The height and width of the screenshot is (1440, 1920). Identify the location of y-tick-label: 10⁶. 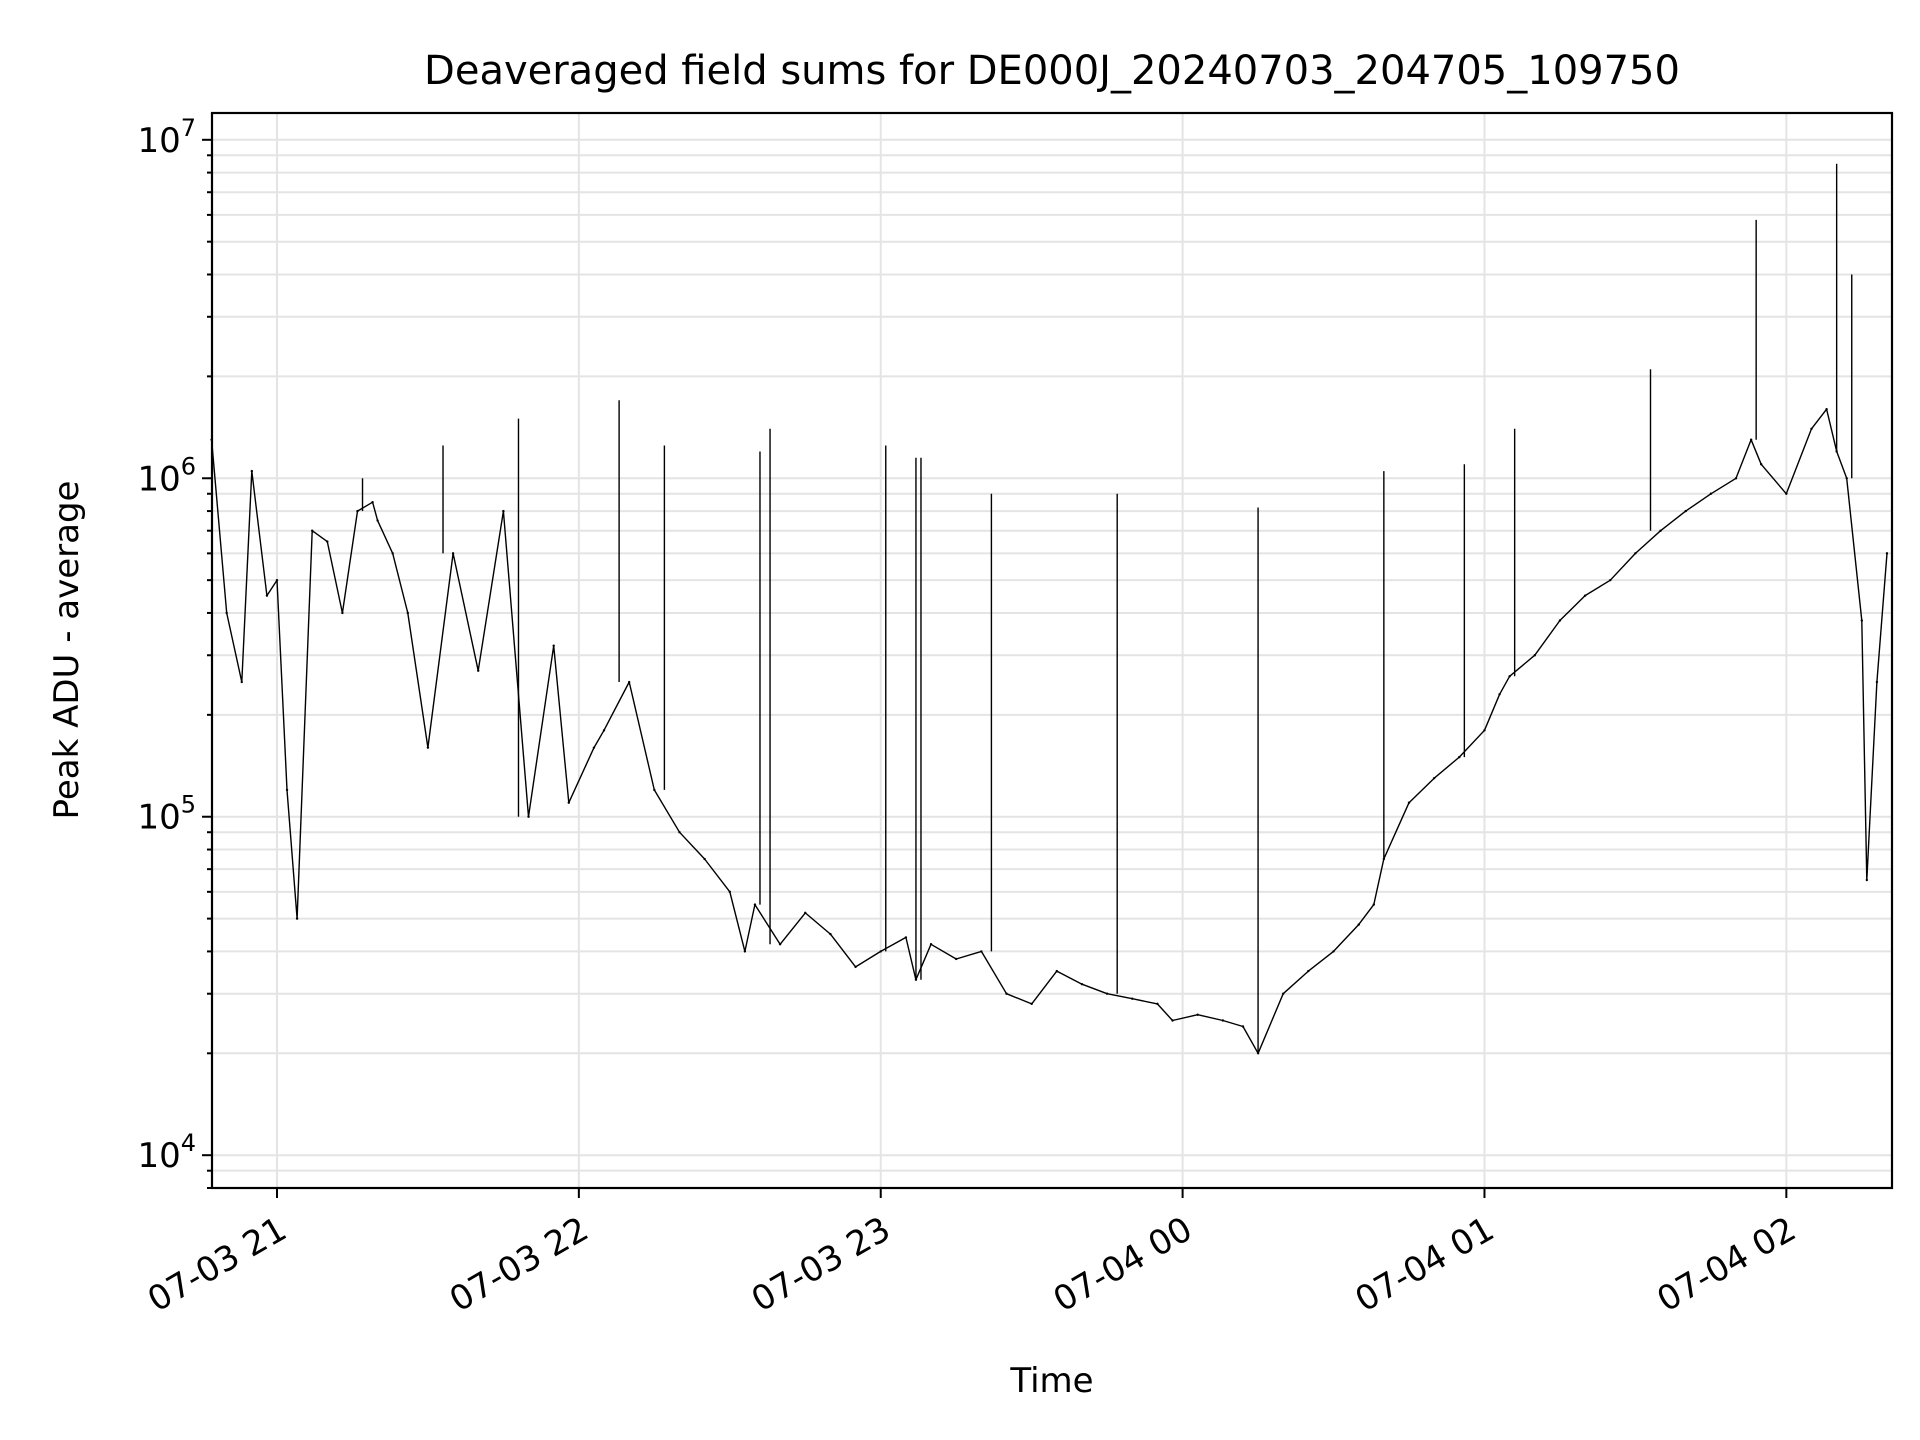
(166, 475).